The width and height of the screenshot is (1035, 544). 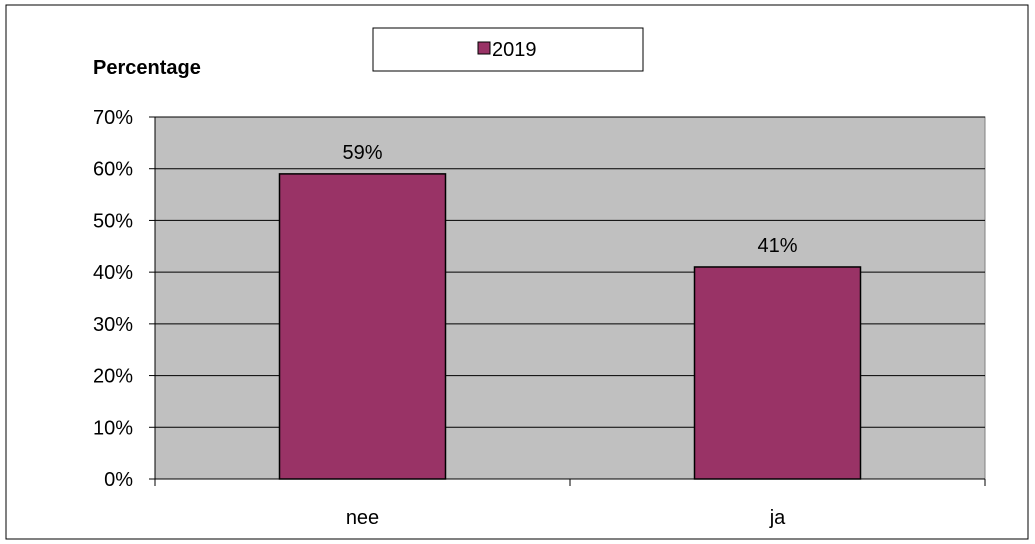 What do you see at coordinates (484, 48) in the screenshot?
I see `legend-swatch` at bounding box center [484, 48].